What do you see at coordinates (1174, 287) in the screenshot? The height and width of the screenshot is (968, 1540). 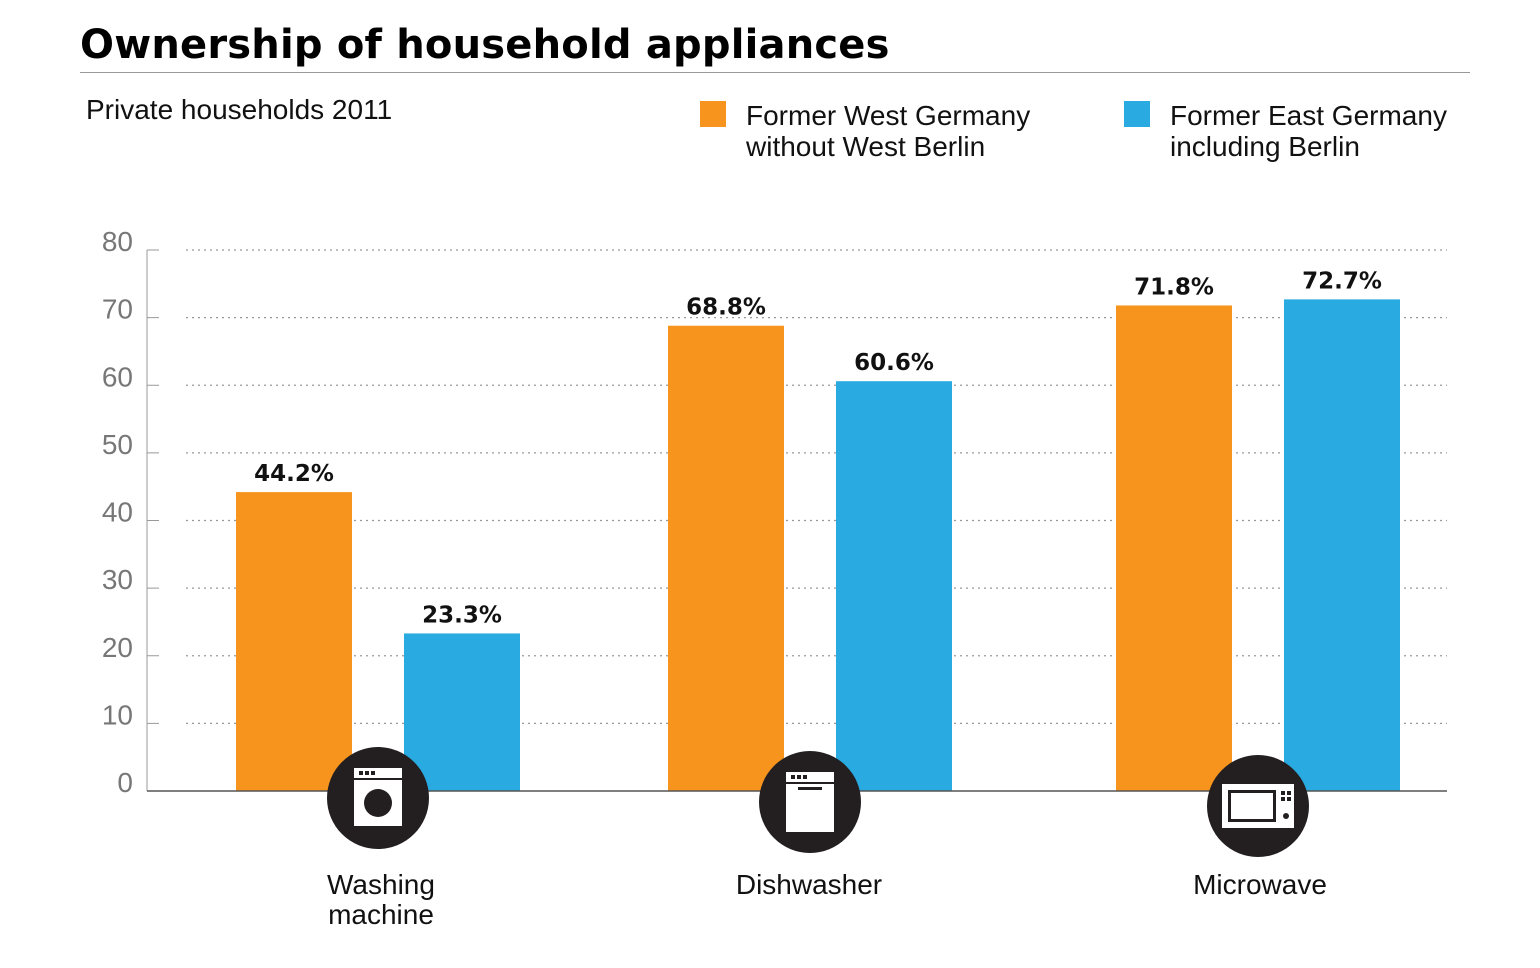 I see `value-label-microwave-west: 71.8%` at bounding box center [1174, 287].